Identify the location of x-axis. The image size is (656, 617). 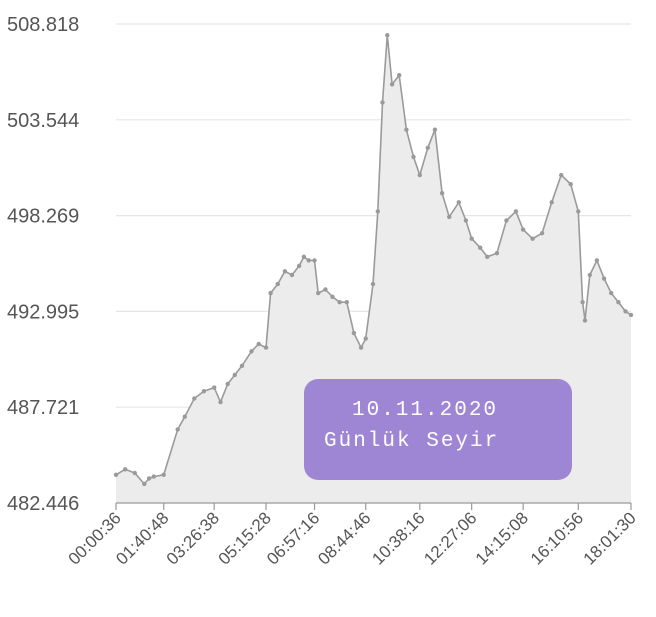
(373, 506).